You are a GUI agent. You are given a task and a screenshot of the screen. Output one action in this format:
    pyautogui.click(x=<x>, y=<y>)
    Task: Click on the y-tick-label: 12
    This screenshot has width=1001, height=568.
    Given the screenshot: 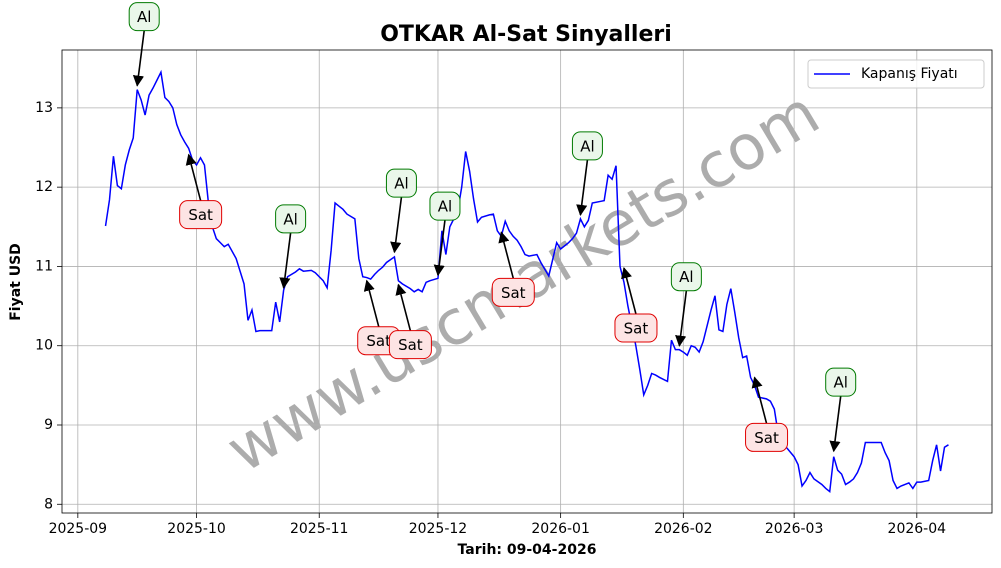 What is the action you would take?
    pyautogui.click(x=44, y=187)
    